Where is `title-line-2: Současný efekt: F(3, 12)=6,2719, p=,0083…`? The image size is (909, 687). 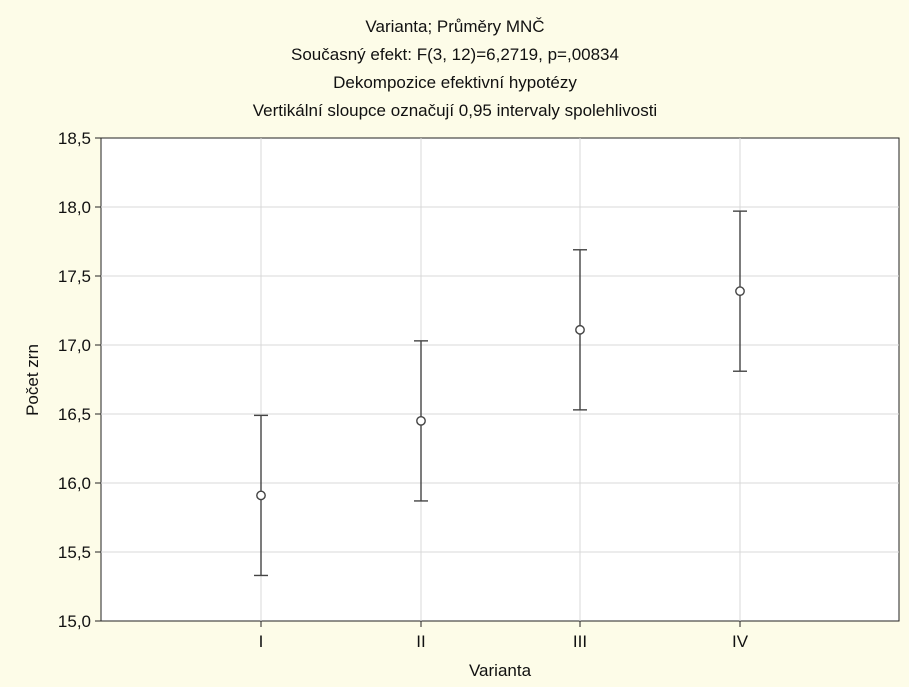 title-line-2: Současný efekt: F(3, 12)=6,2719, p=,0083… is located at coordinates (455, 54).